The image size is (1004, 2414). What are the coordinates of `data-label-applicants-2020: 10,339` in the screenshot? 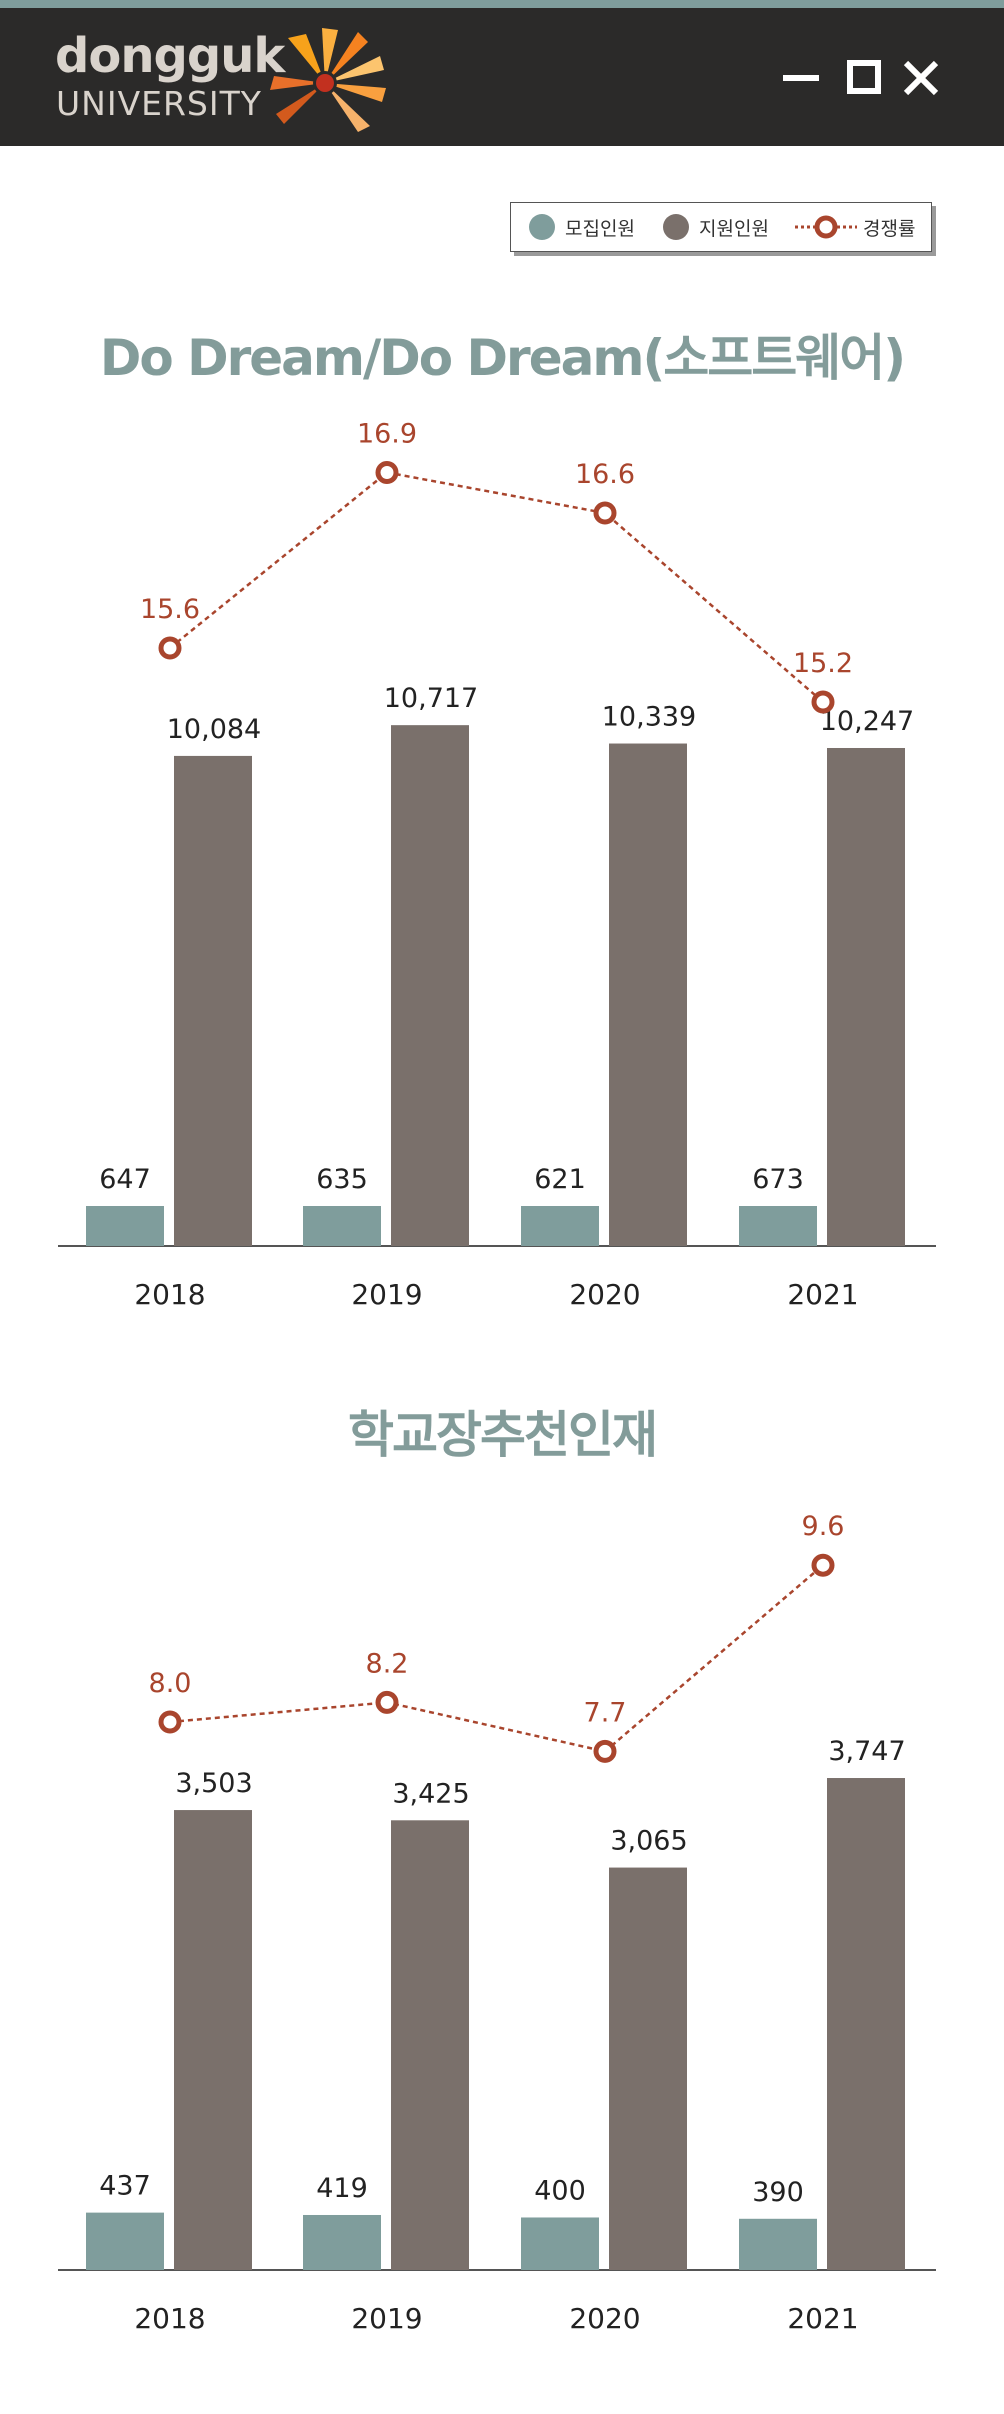 It's located at (649, 717).